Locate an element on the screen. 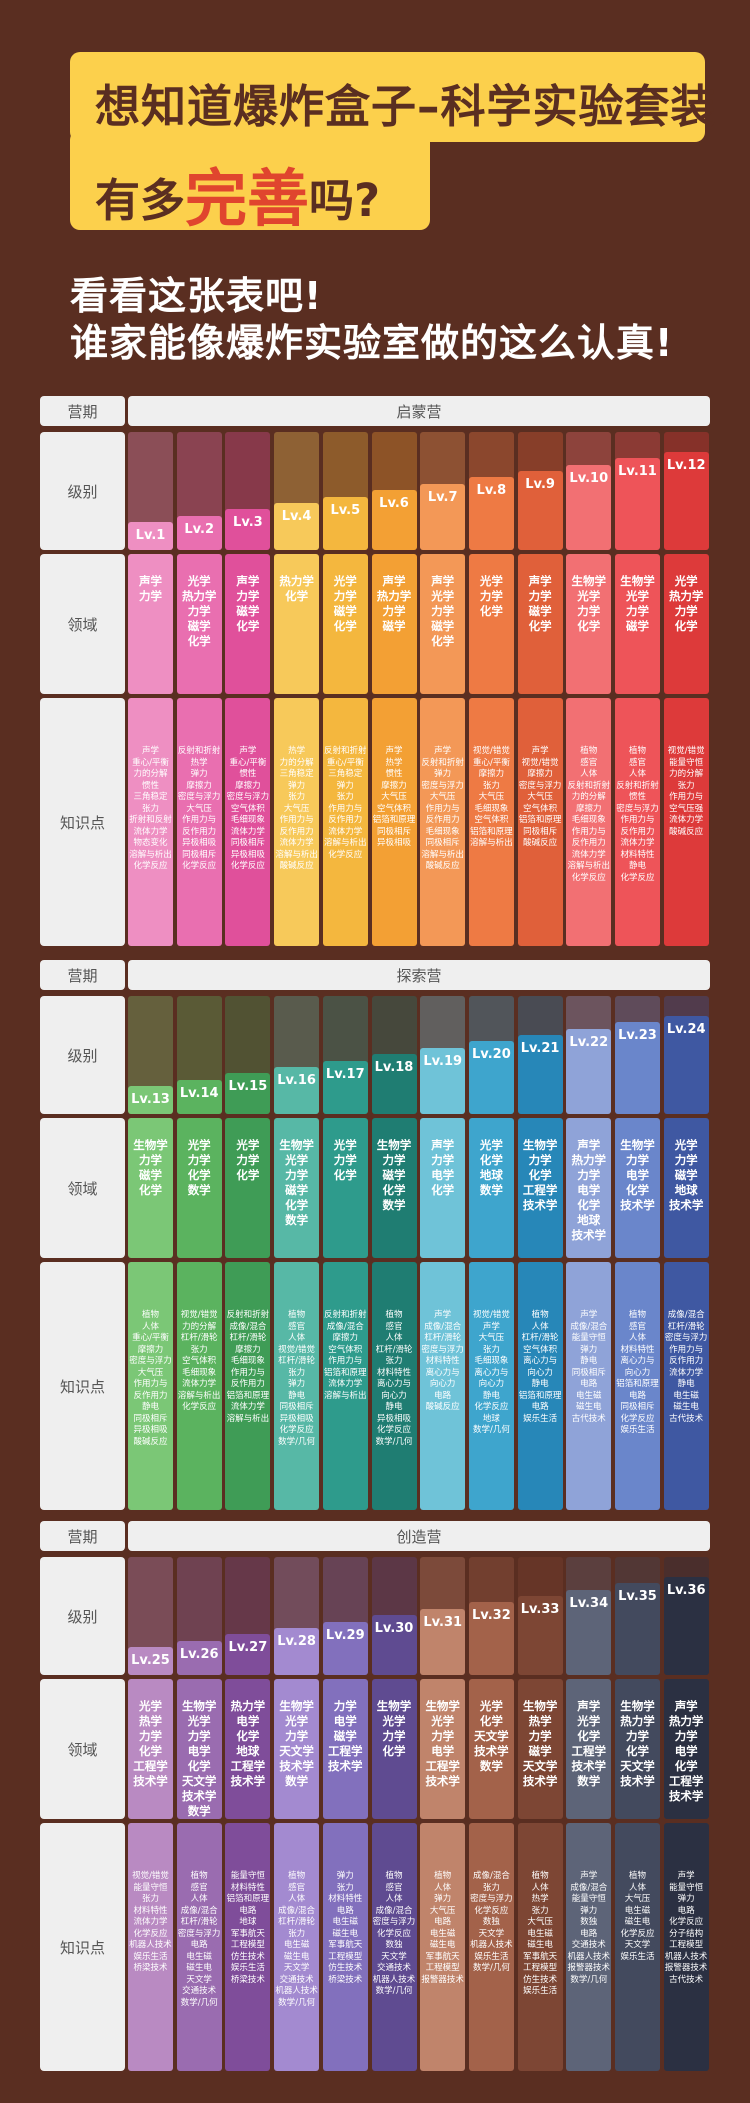 This screenshot has height=2103, width=750. domain-item: 声学 is located at coordinates (686, 1706).